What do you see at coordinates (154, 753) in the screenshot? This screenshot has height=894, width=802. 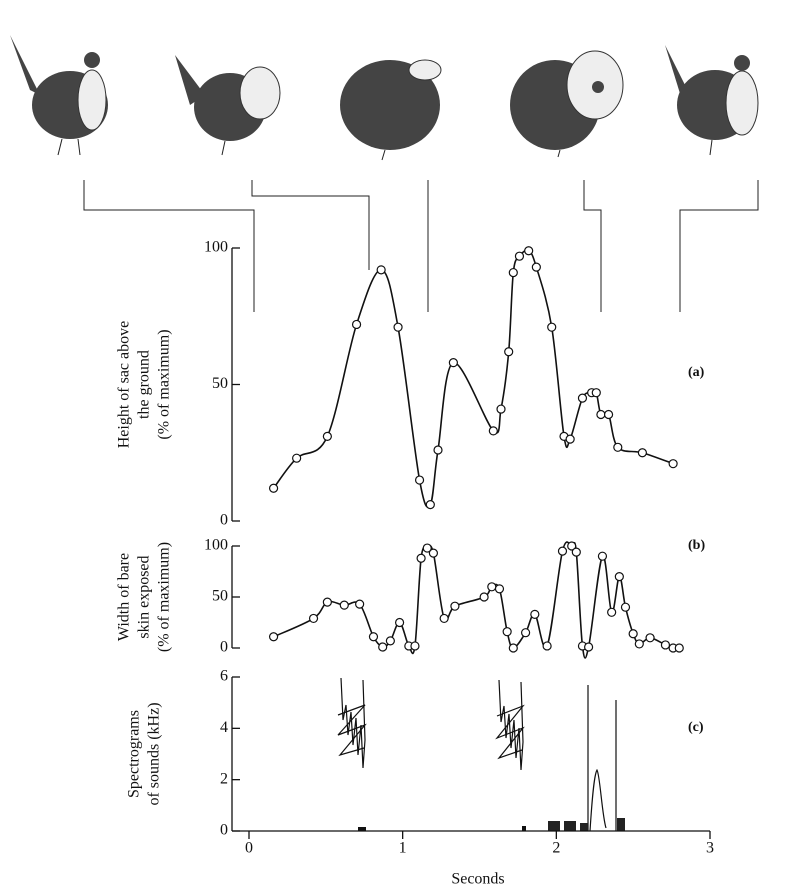 I see `y-axis-label: of sounds (kHz)` at bounding box center [154, 753].